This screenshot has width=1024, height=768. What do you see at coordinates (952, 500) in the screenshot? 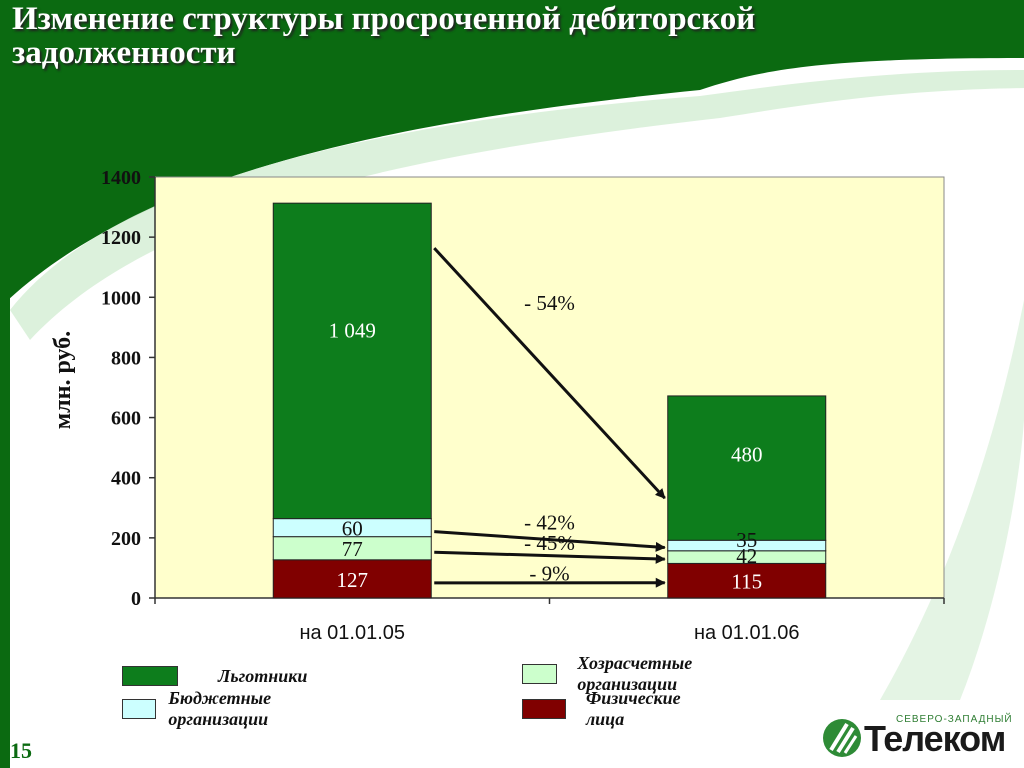
I see `right-light-swoosh` at bounding box center [952, 500].